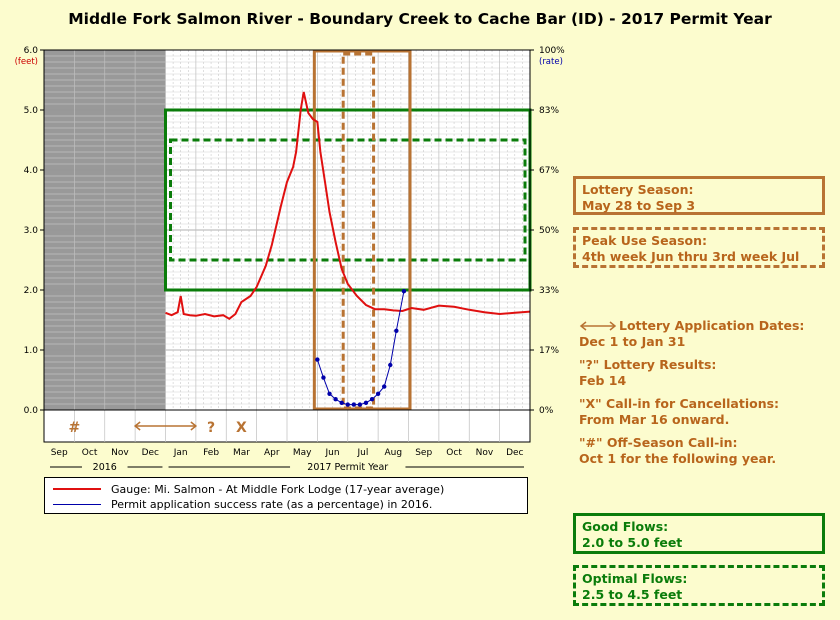 The width and height of the screenshot is (840, 620). I want to click on application-dates-title-row: Lottery Application Dates:, so click(691, 326).